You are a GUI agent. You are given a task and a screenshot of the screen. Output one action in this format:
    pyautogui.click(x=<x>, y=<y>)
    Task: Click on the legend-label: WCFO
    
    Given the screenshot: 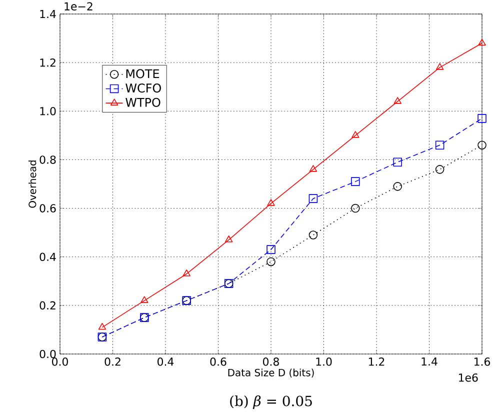 What is the action you would take?
    pyautogui.click(x=143, y=88)
    